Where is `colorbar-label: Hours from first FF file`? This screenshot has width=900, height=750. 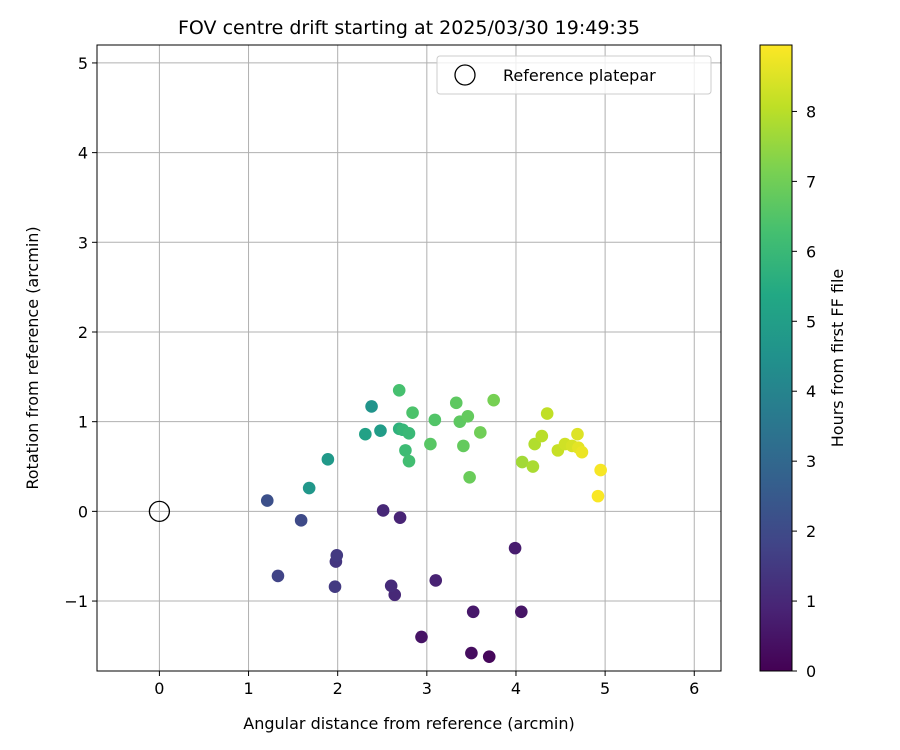
colorbar-label: Hours from first FF file is located at coordinates (837, 358).